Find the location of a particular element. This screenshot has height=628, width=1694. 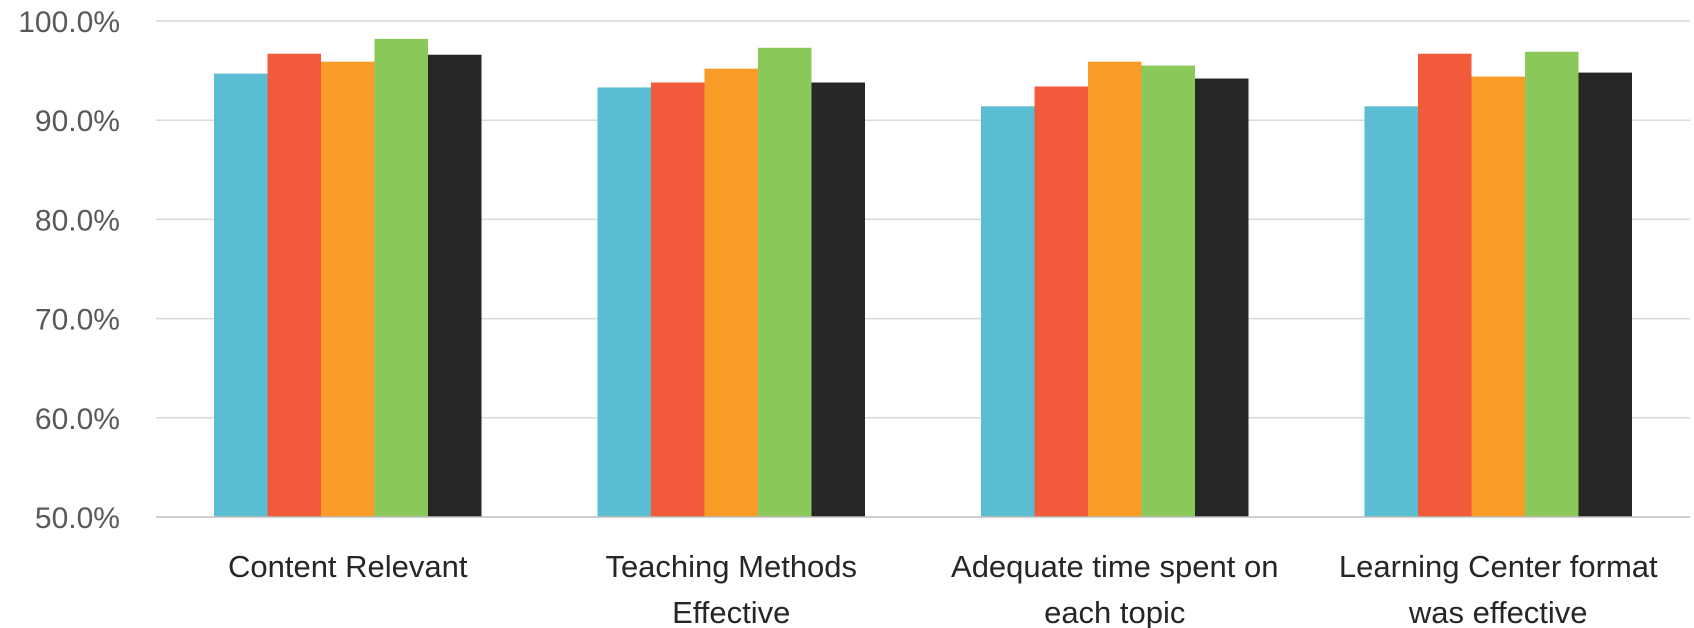

category-label: Adequate time spent on is located at coordinates (1114, 566).